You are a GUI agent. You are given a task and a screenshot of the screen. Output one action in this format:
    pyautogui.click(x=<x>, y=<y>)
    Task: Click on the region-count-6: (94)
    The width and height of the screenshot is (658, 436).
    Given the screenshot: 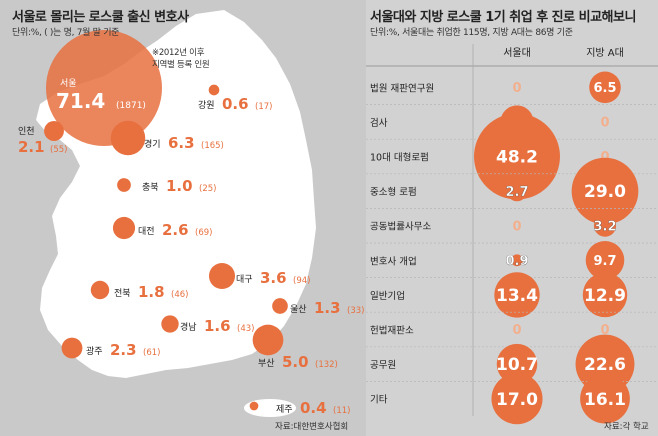 What is the action you would take?
    pyautogui.click(x=301, y=281)
    